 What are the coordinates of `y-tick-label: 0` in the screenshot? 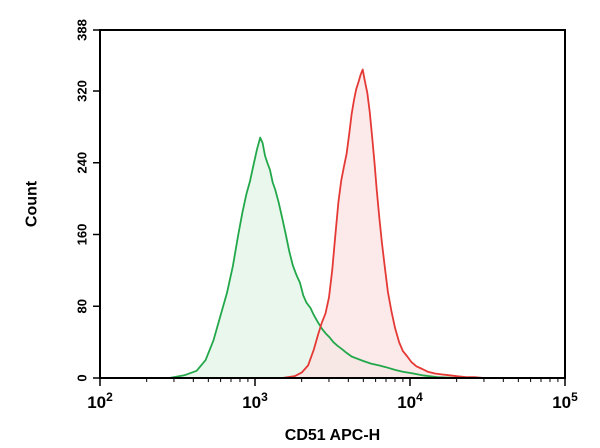 It's located at (82, 377).